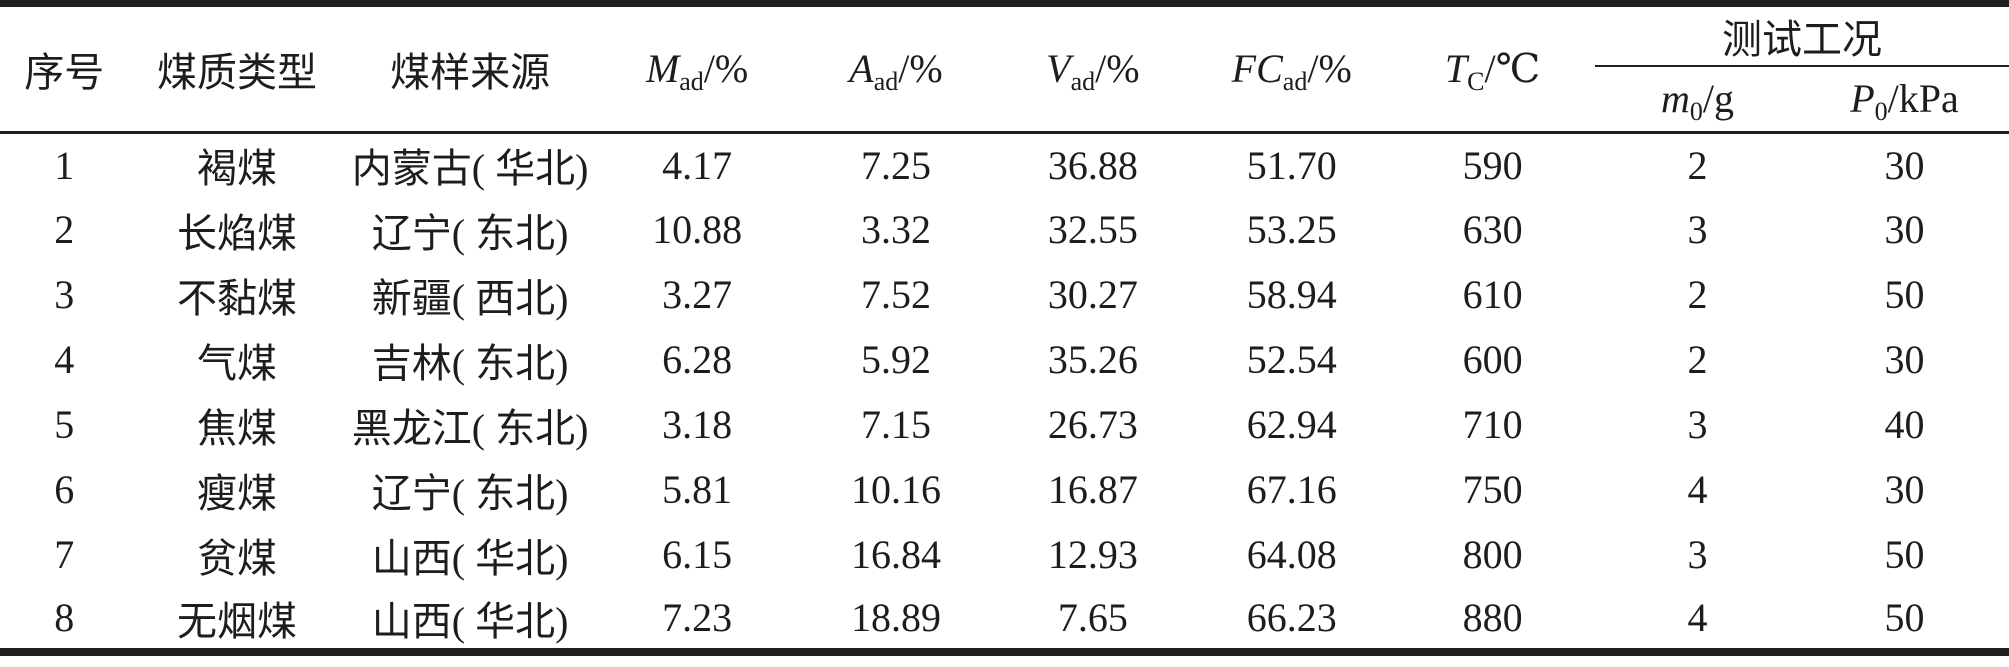 This screenshot has height=667, width=2009. Describe the element at coordinates (697, 229) in the screenshot. I see `cell-m-ad: 10.88` at that location.